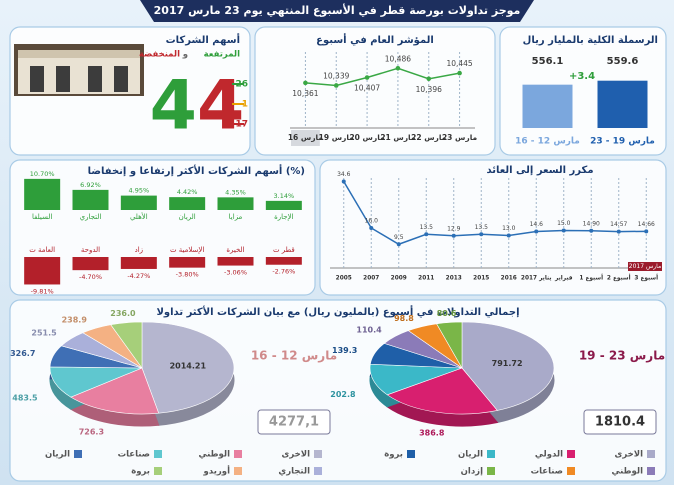 This screenshot has height=485, width=674. Describe the element at coordinates (398, 137) in the screenshot. I see `x-tick-label: 21 مارس` at that location.